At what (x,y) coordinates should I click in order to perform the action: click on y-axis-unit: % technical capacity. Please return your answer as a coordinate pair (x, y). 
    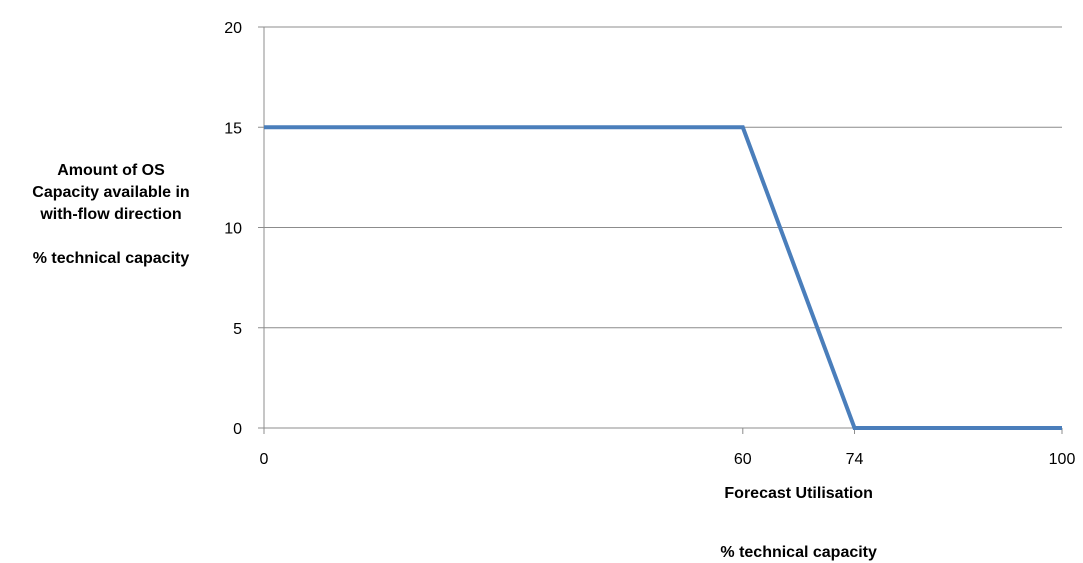
    Looking at the image, I should click on (111, 258).